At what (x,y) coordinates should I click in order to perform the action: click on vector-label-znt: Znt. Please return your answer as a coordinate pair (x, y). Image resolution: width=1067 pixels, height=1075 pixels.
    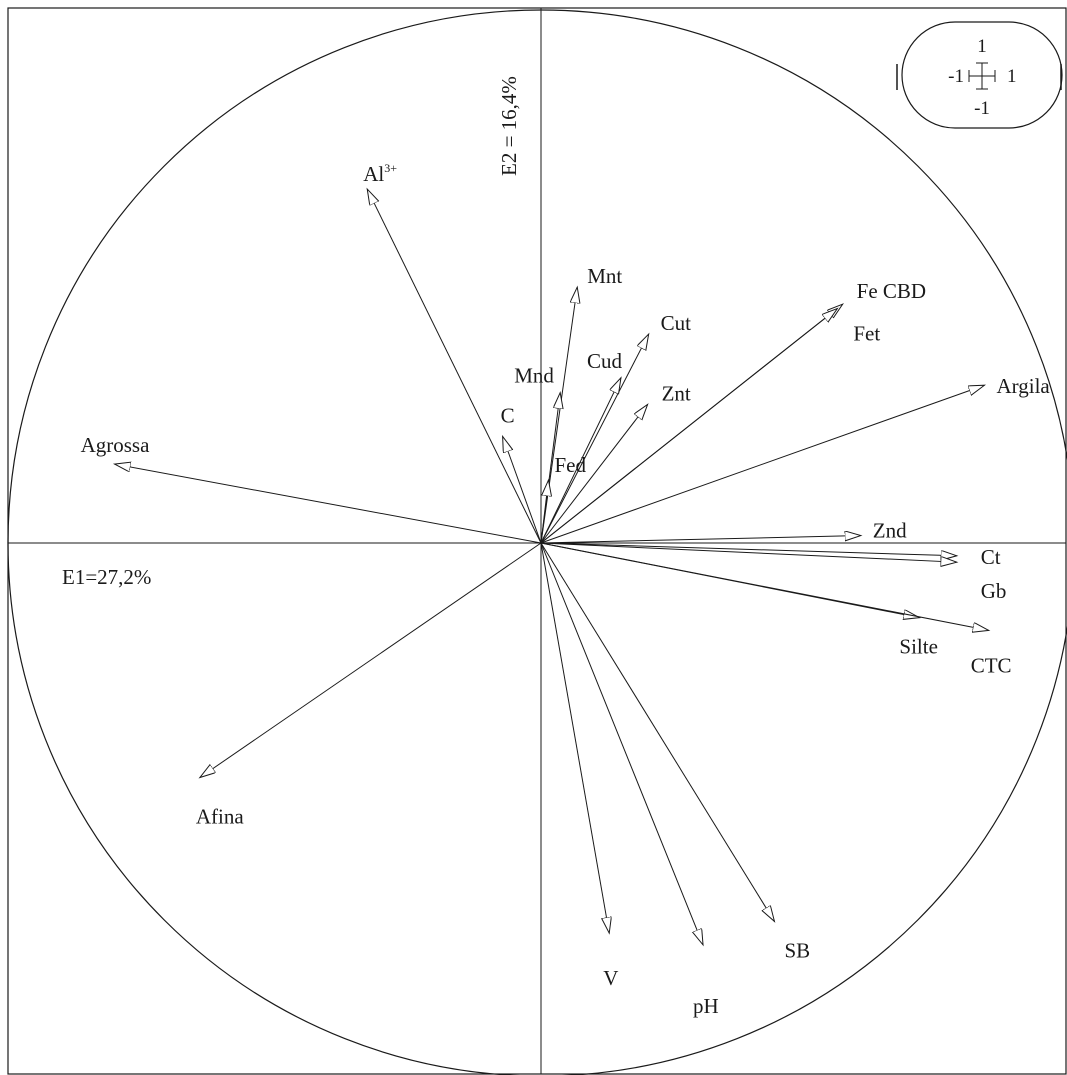
    Looking at the image, I should click on (676, 393).